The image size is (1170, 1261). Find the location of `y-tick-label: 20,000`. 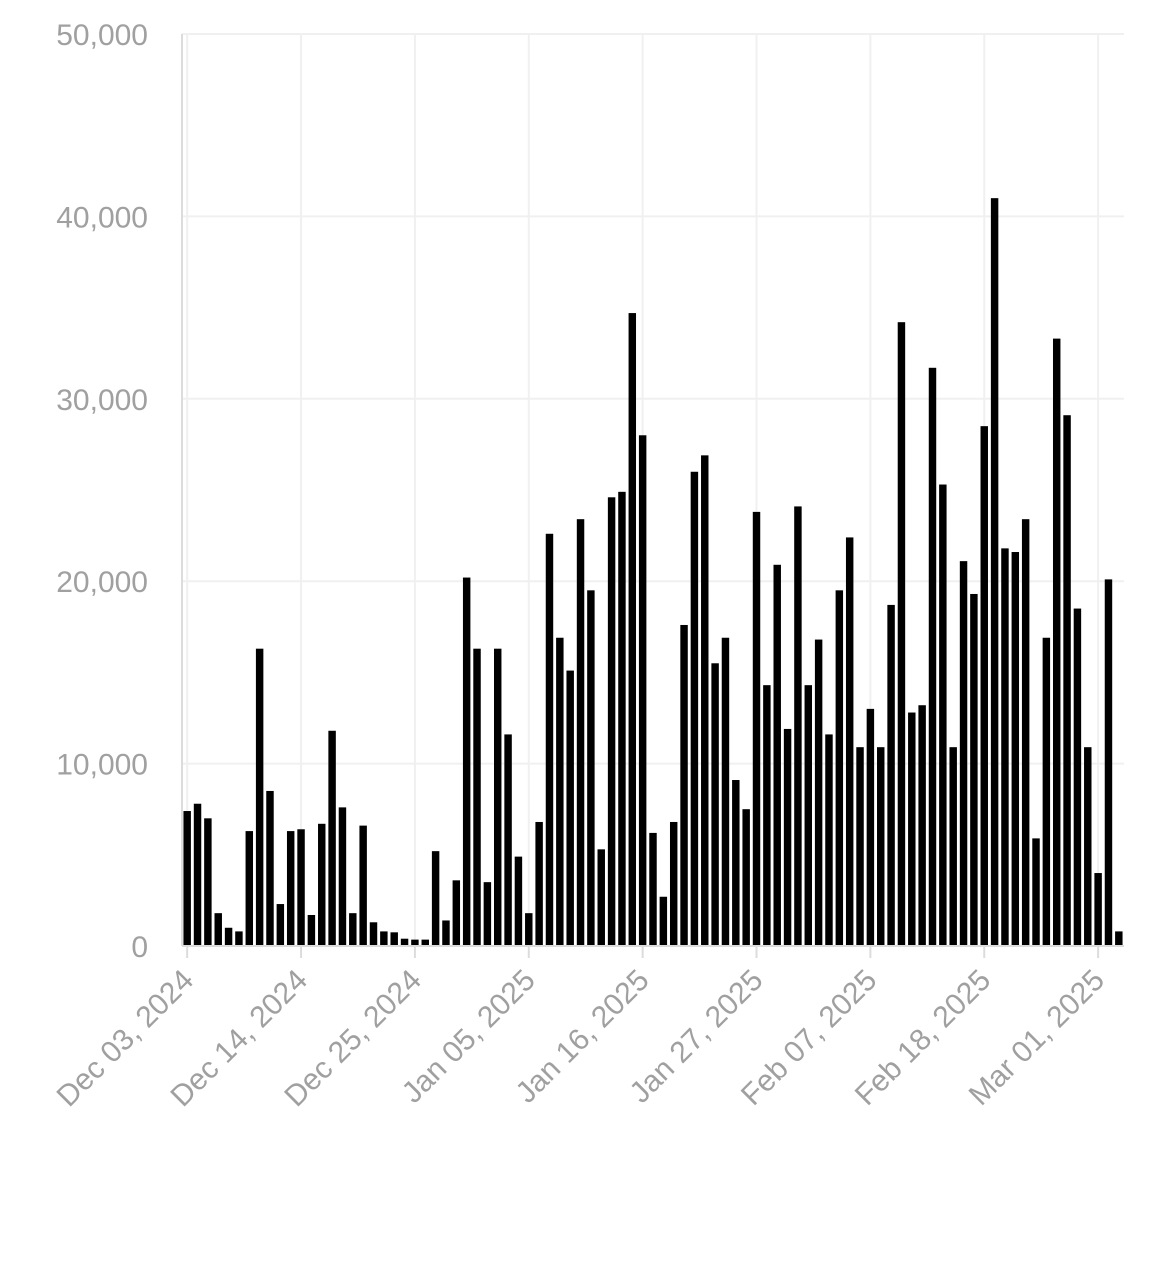

y-tick-label: 20,000 is located at coordinates (102, 582).